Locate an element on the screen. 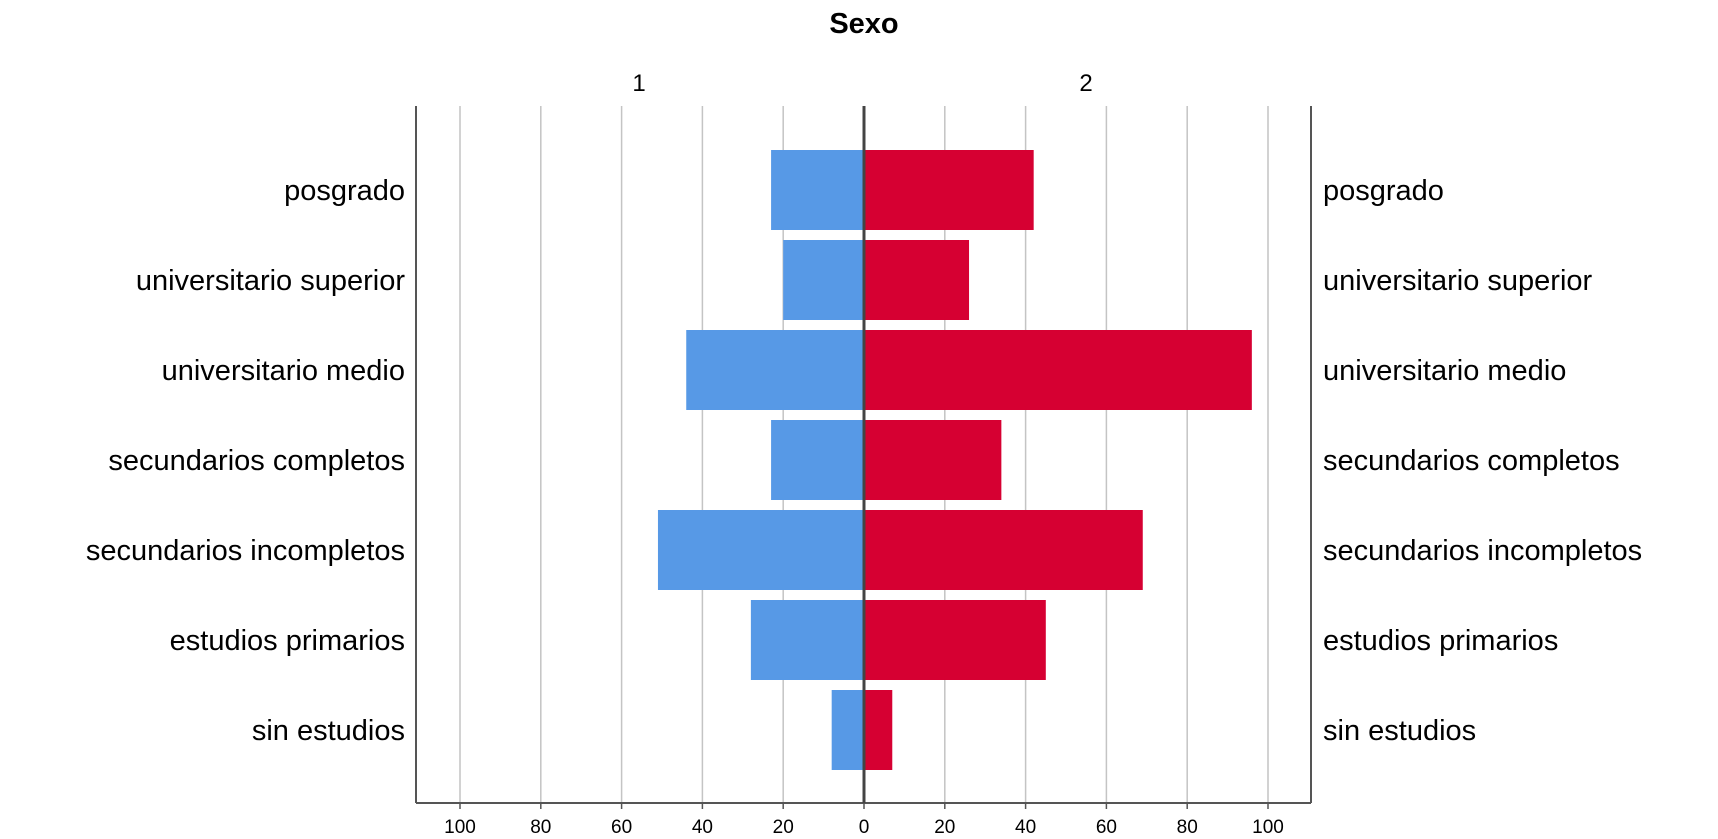 The width and height of the screenshot is (1718, 839). bar-left-universitario-superior is located at coordinates (823, 280).